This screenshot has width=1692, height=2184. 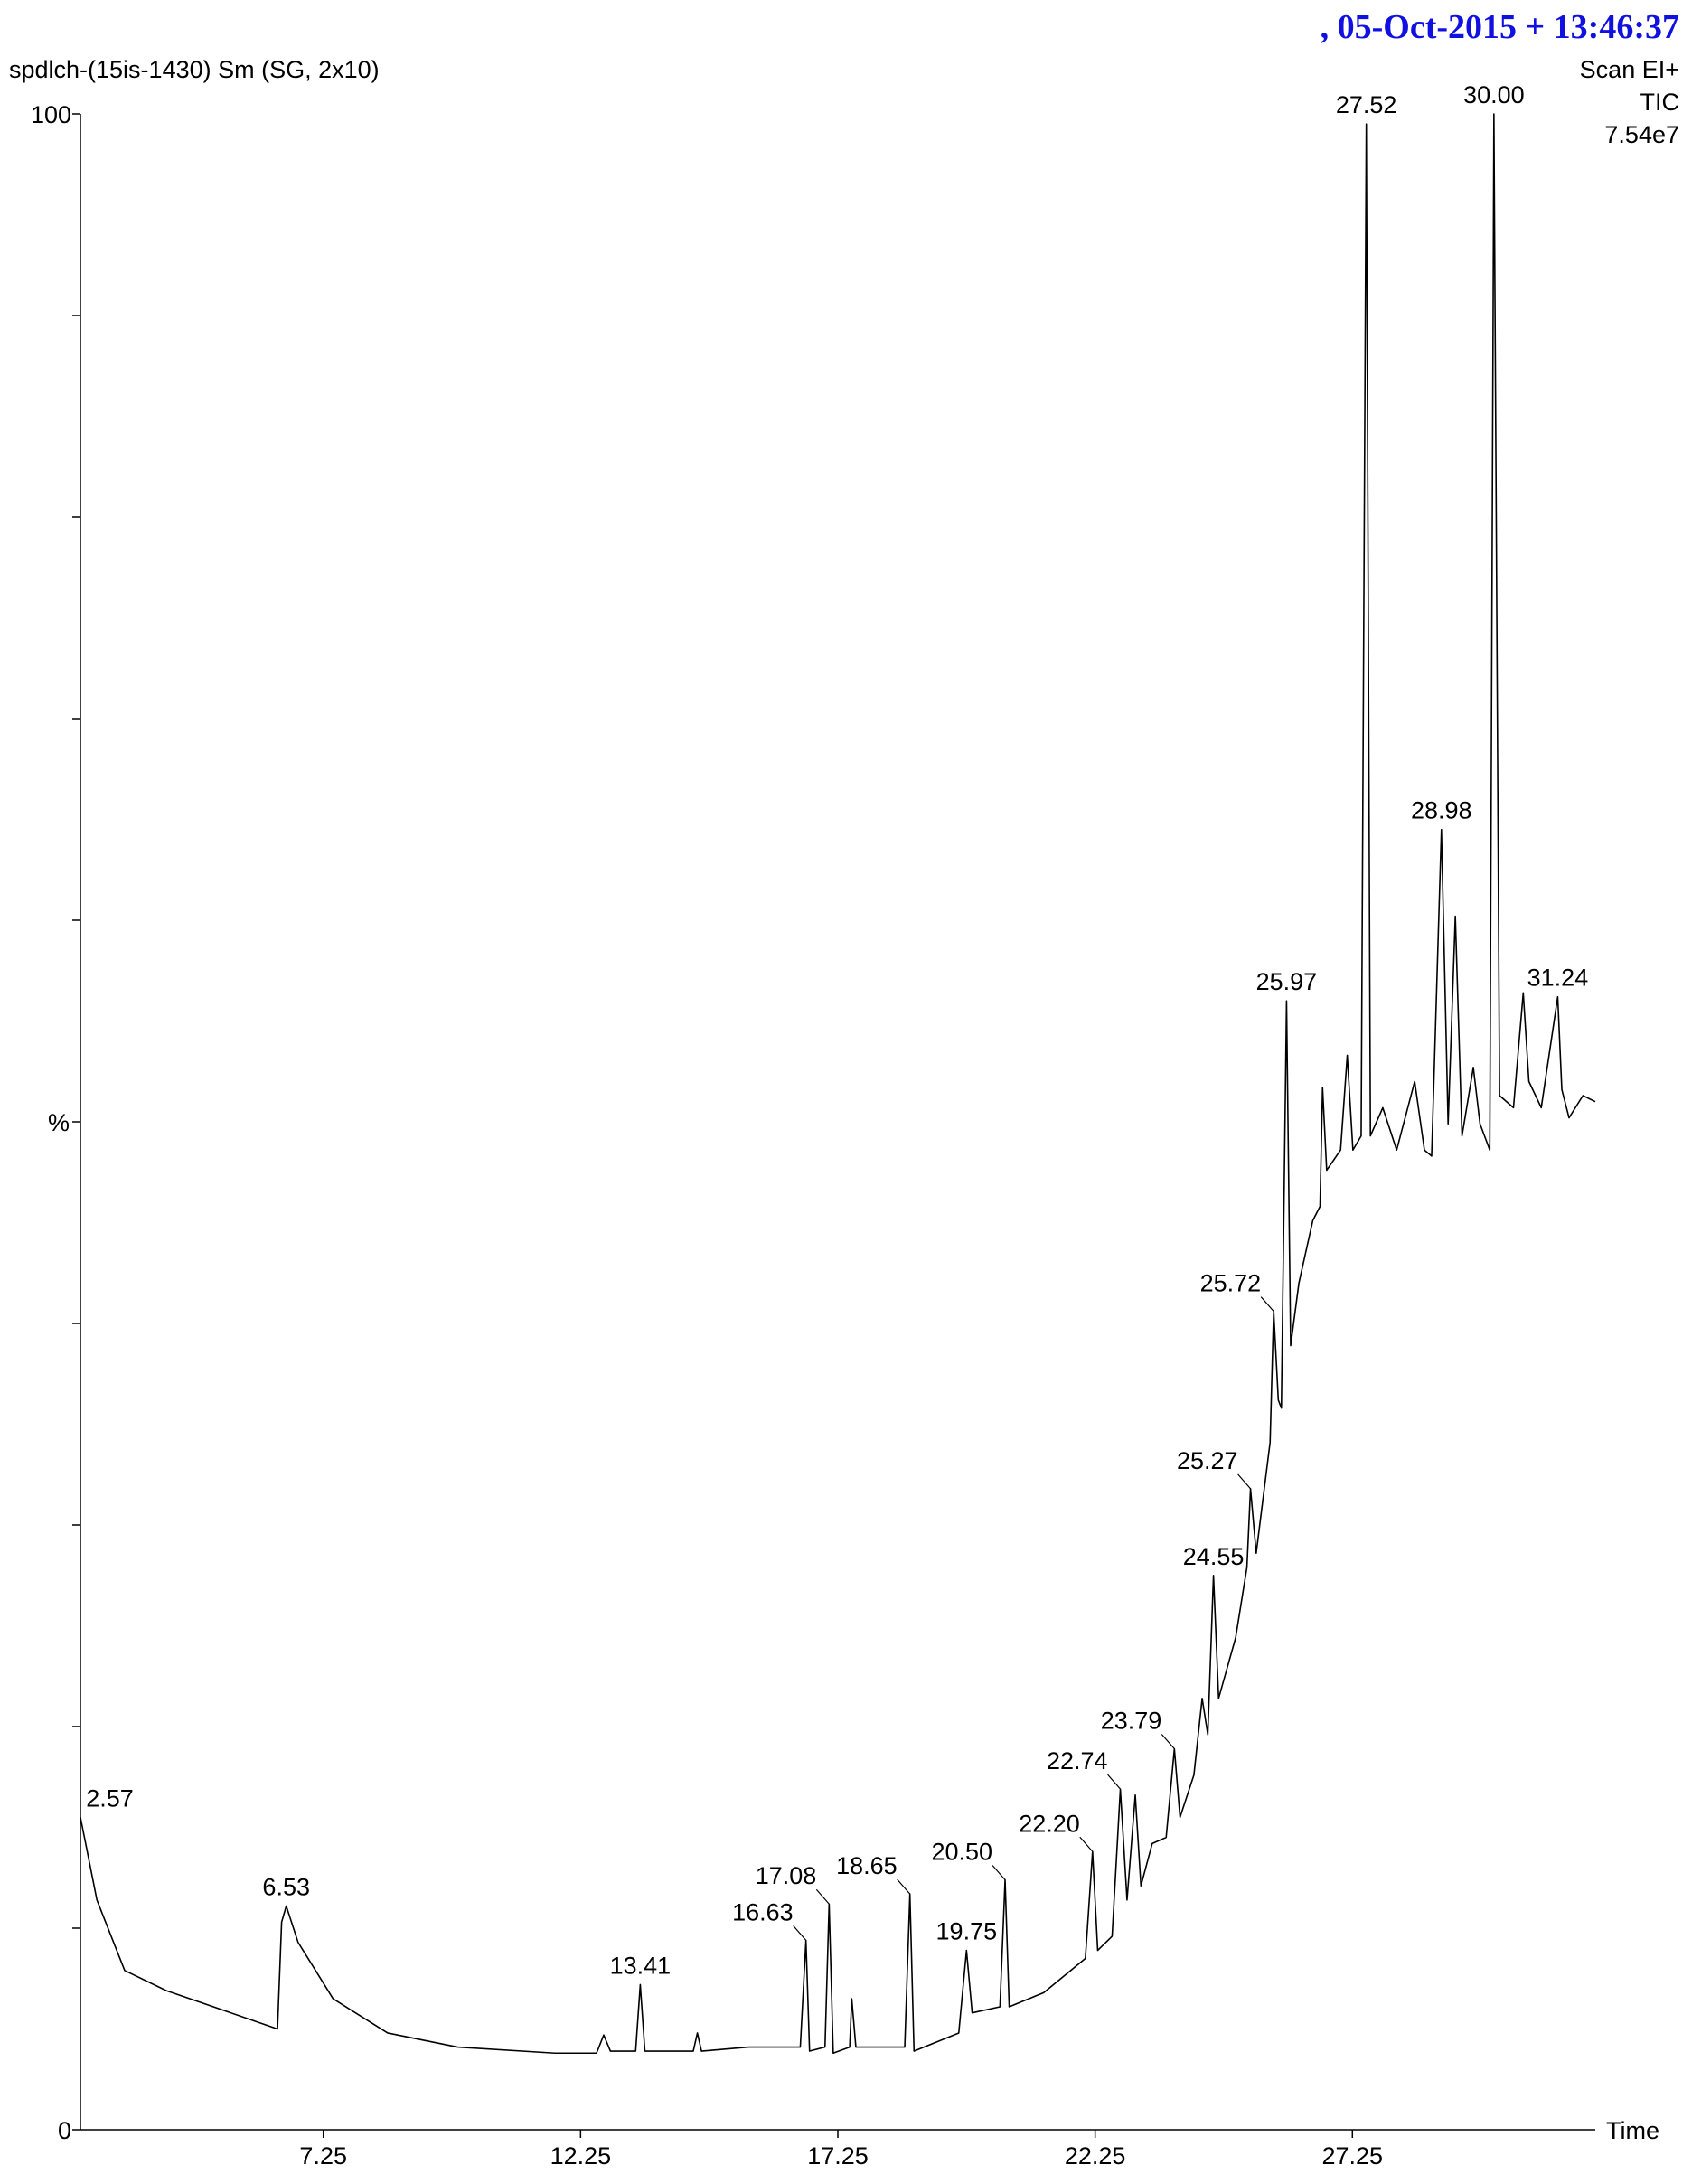 What do you see at coordinates (1095, 2156) in the screenshot?
I see `x-tick-label: 22.25` at bounding box center [1095, 2156].